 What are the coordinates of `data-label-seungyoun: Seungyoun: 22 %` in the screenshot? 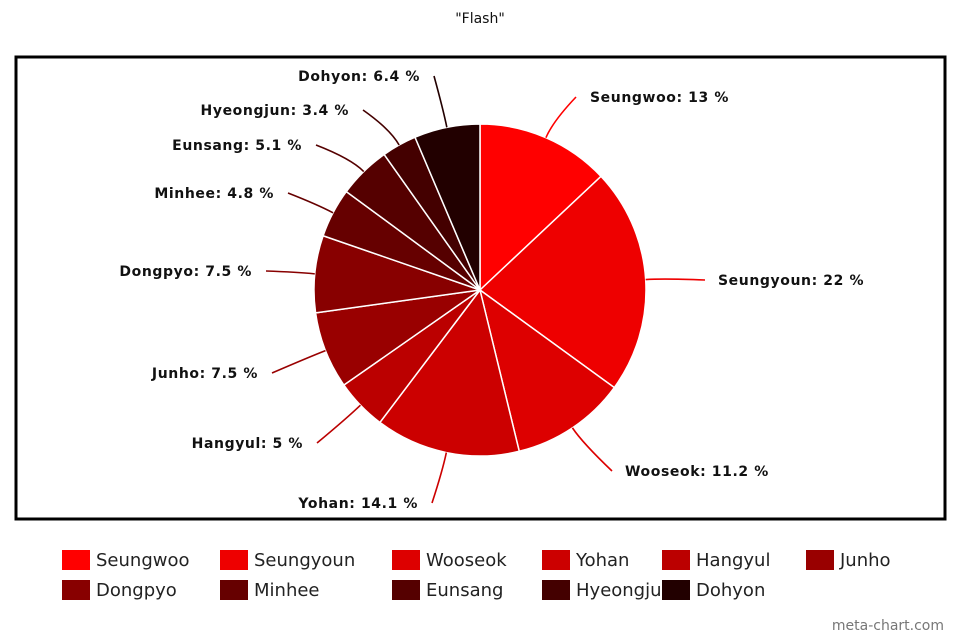 It's located at (791, 281).